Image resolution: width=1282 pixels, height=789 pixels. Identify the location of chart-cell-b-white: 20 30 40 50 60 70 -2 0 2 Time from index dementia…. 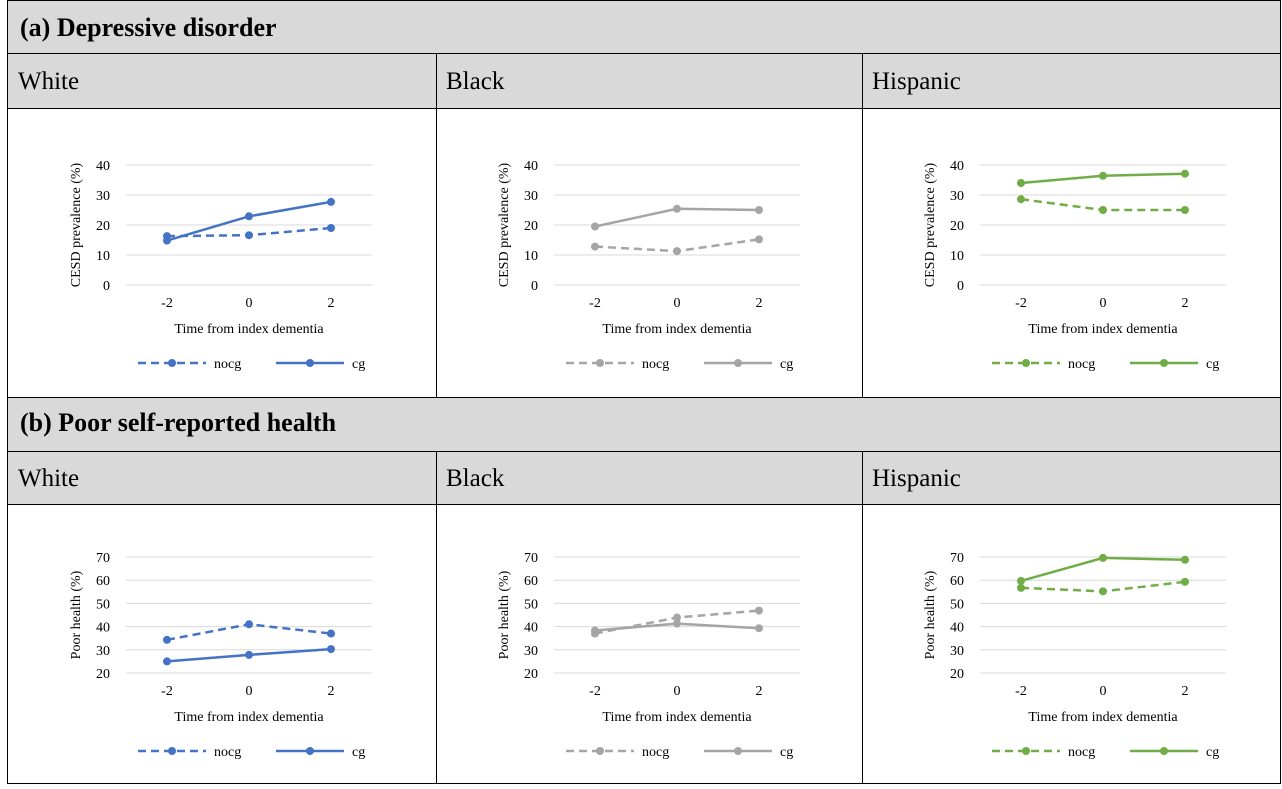
(222, 644).